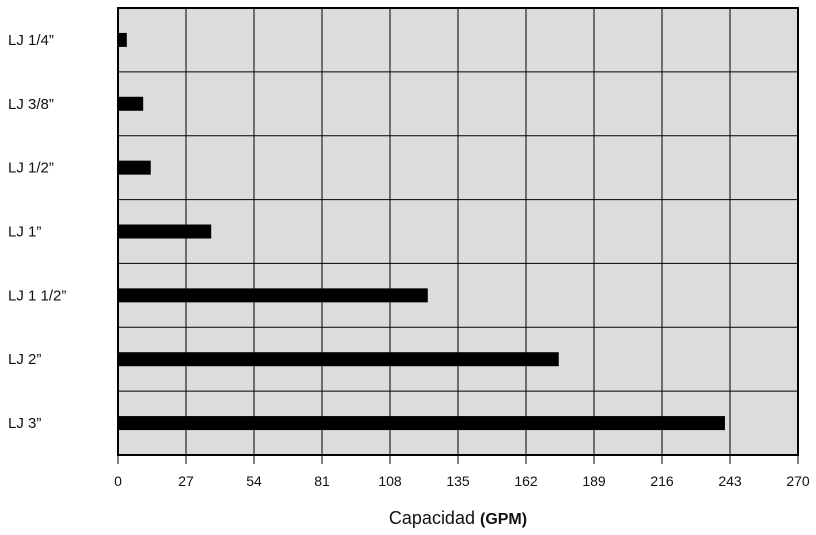 This screenshot has height=535, width=816. I want to click on category-label: LJ 2”, so click(24, 359).